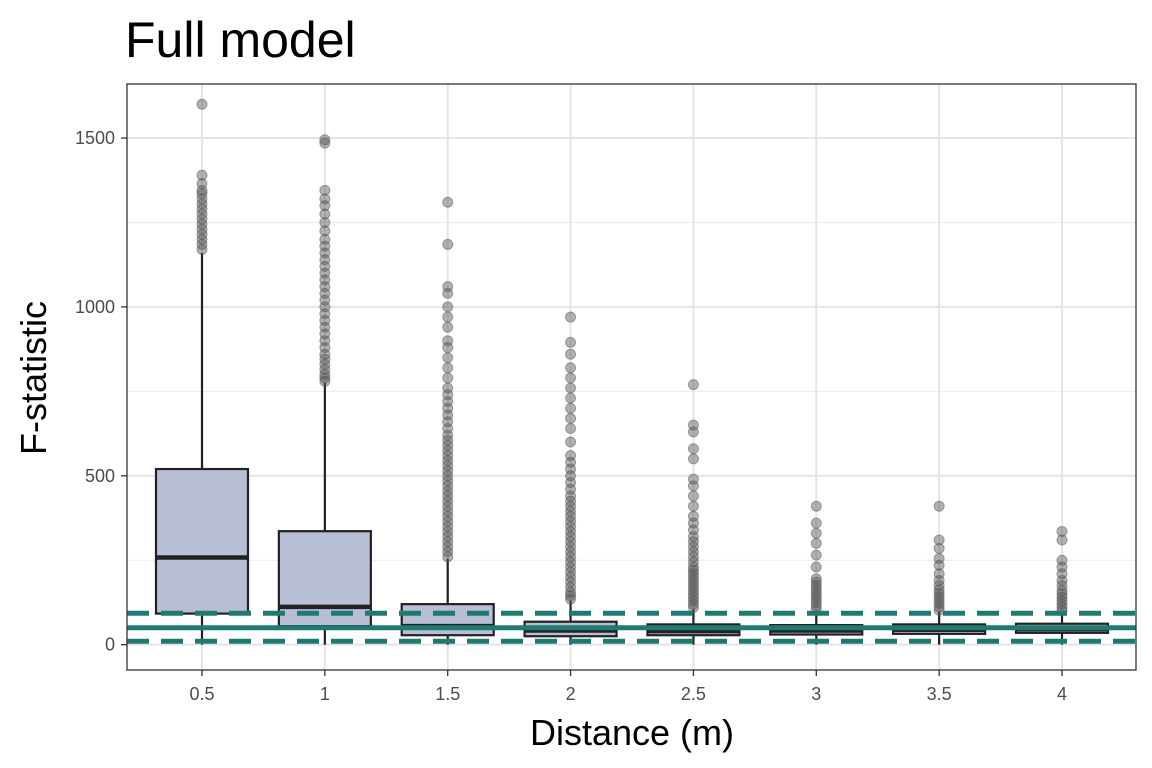 The image size is (1152, 768). Describe the element at coordinates (33, 378) in the screenshot. I see `y-axis-title: F-statistic` at that location.